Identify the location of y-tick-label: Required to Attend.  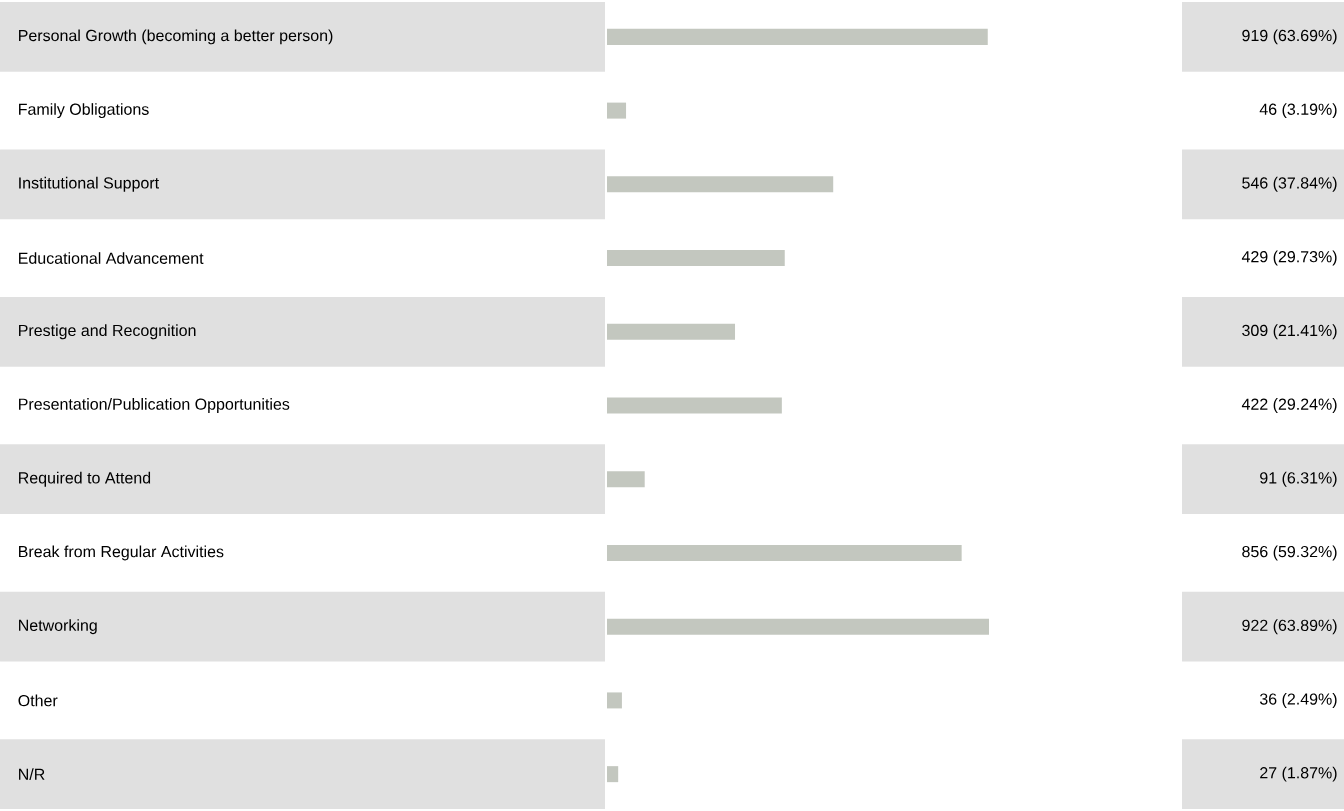
(85, 479).